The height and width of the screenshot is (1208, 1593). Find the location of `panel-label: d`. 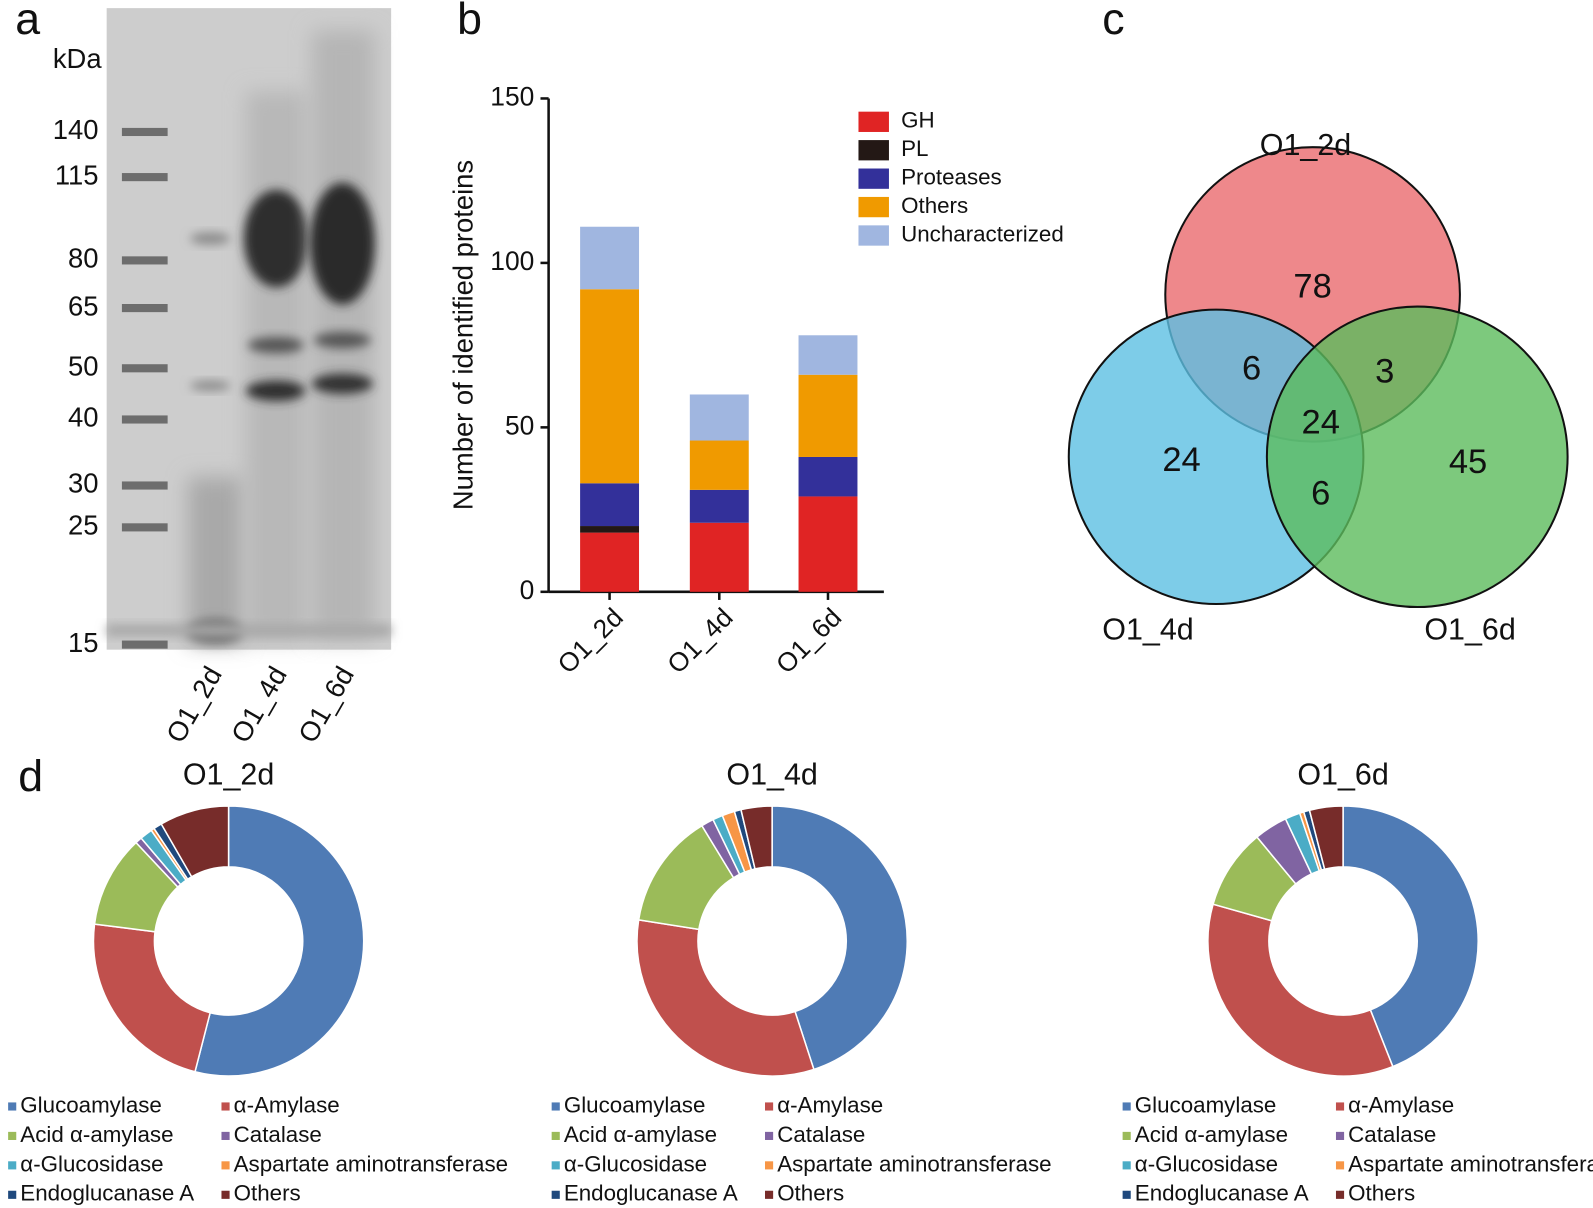

panel-label: d is located at coordinates (30, 776).